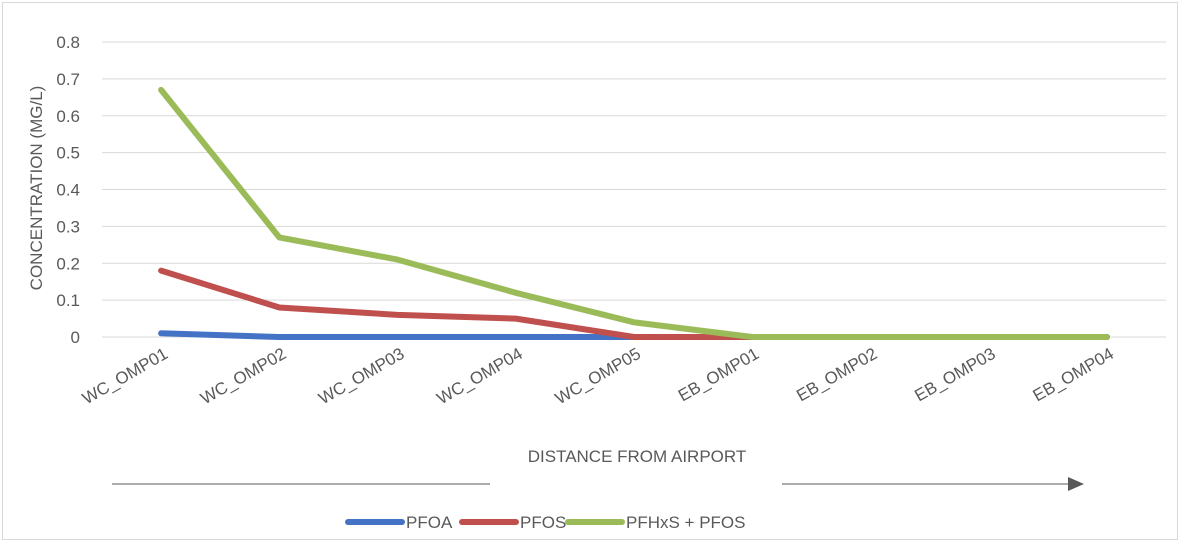 Image resolution: width=1182 pixels, height=544 pixels. What do you see at coordinates (1076, 484) in the screenshot?
I see `distance-arrow-head` at bounding box center [1076, 484].